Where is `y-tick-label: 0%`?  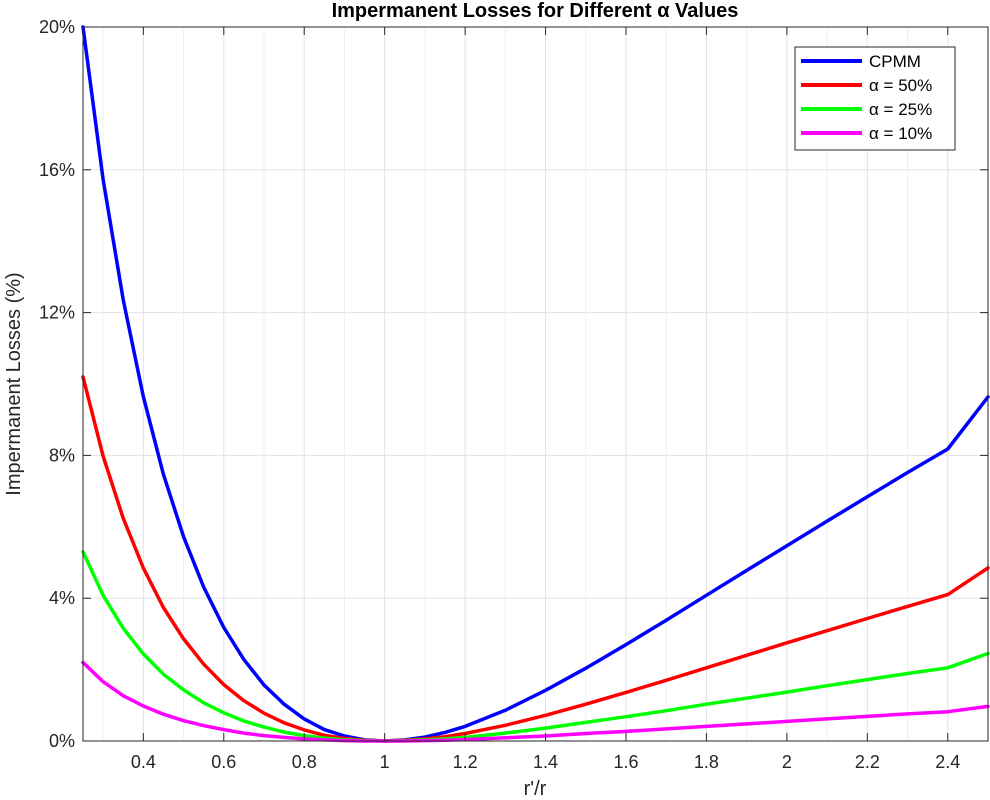 y-tick-label: 0% is located at coordinates (62, 741).